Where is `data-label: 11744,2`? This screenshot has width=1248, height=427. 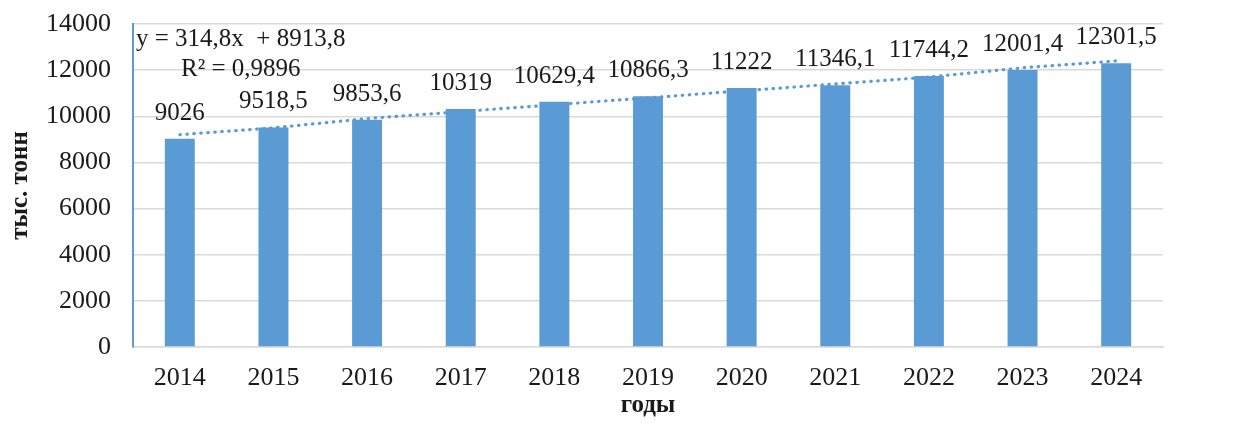
data-label: 11744,2 is located at coordinates (929, 49).